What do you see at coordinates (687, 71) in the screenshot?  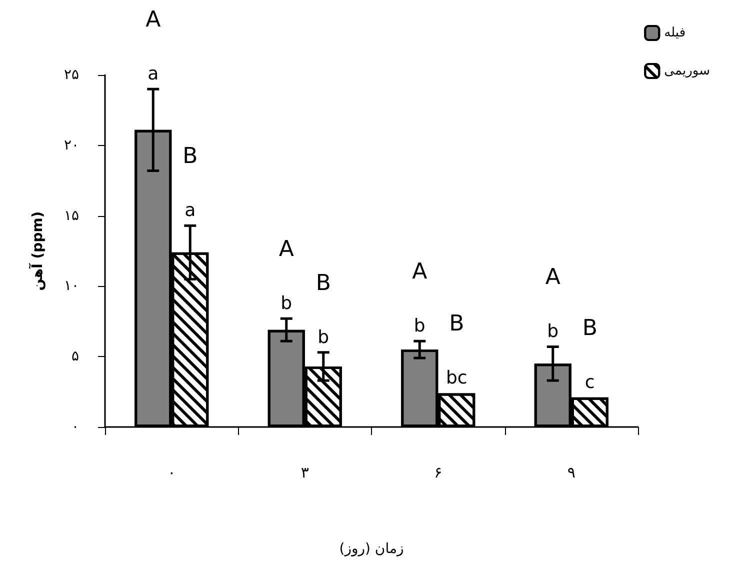 I see `legend-label: سوریمی` at bounding box center [687, 71].